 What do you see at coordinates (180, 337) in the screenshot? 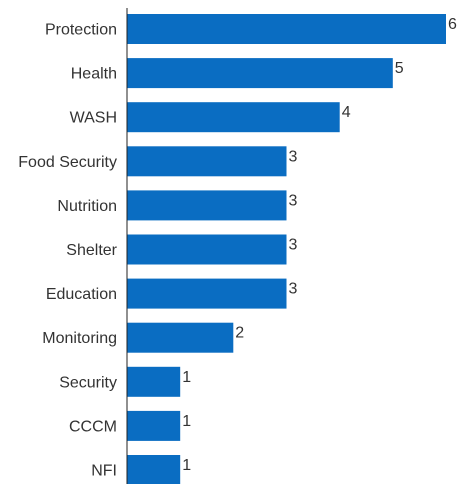
I see `bar-monitoring` at bounding box center [180, 337].